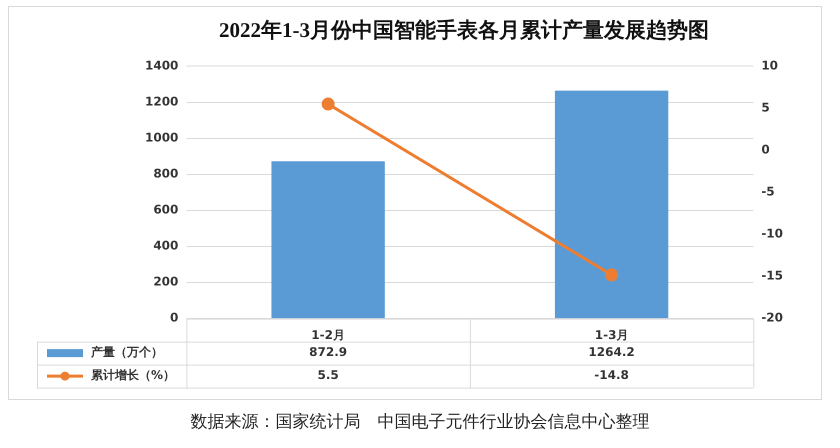  What do you see at coordinates (174, 317) in the screenshot?
I see `y-tick-label: 0` at bounding box center [174, 317].